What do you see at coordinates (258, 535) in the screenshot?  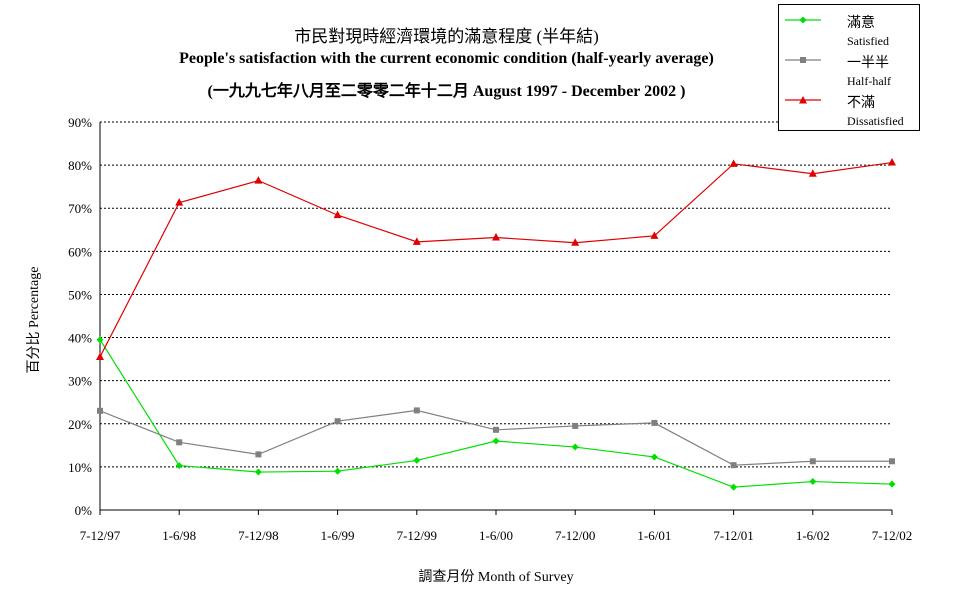 I see `x-tick-label: 7-12/98` at bounding box center [258, 535].